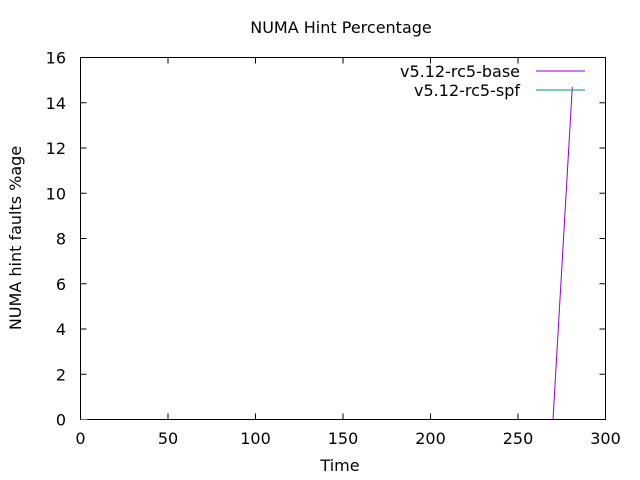 Image resolution: width=640 pixels, height=480 pixels. What do you see at coordinates (15, 238) in the screenshot?
I see `y-axis-label: NUMA hint faults %age` at bounding box center [15, 238].